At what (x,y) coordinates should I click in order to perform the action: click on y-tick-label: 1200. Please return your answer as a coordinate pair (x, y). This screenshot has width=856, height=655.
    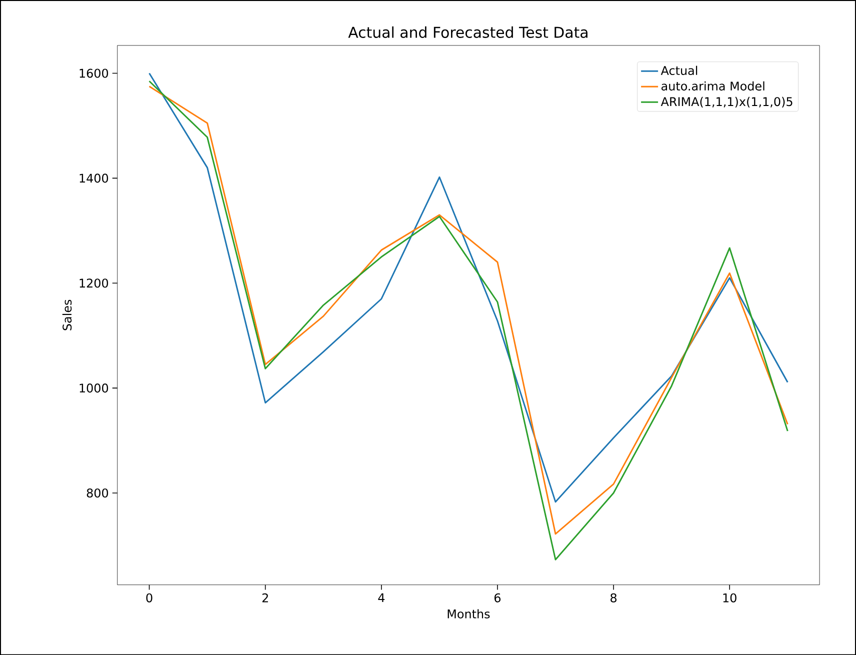
    Looking at the image, I should click on (94, 283).